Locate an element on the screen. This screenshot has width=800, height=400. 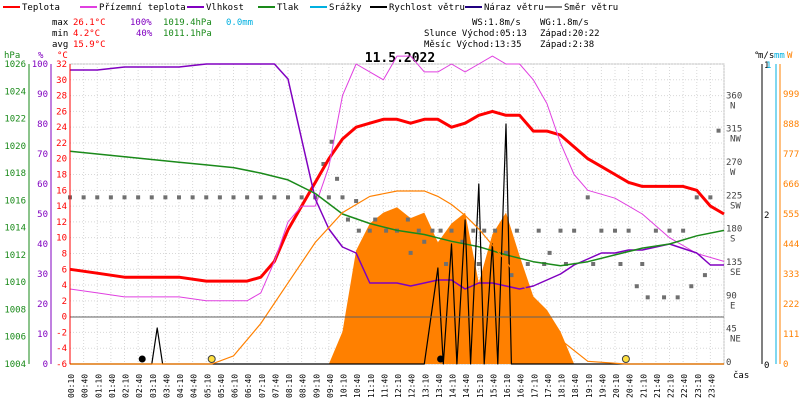
time-tick-label: 05:10 is located at coordinates (207, 386).